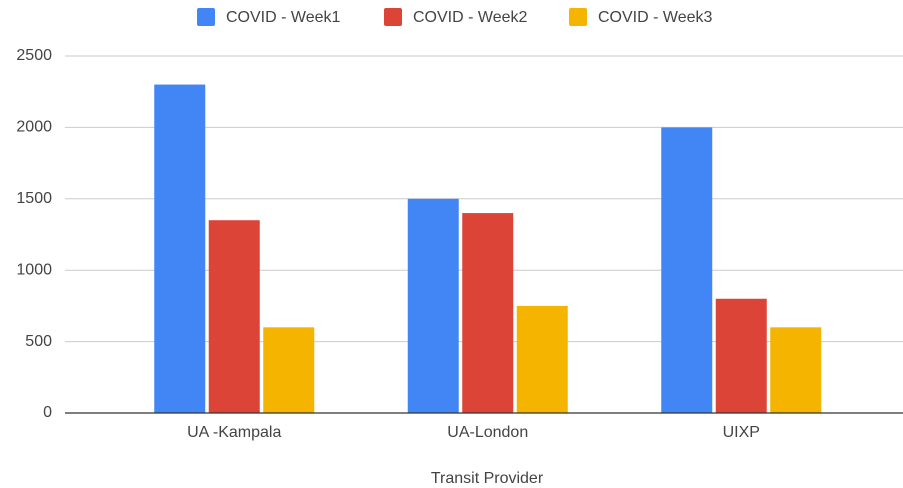  I want to click on x-axis-title: Transit Provider, so click(487, 478).